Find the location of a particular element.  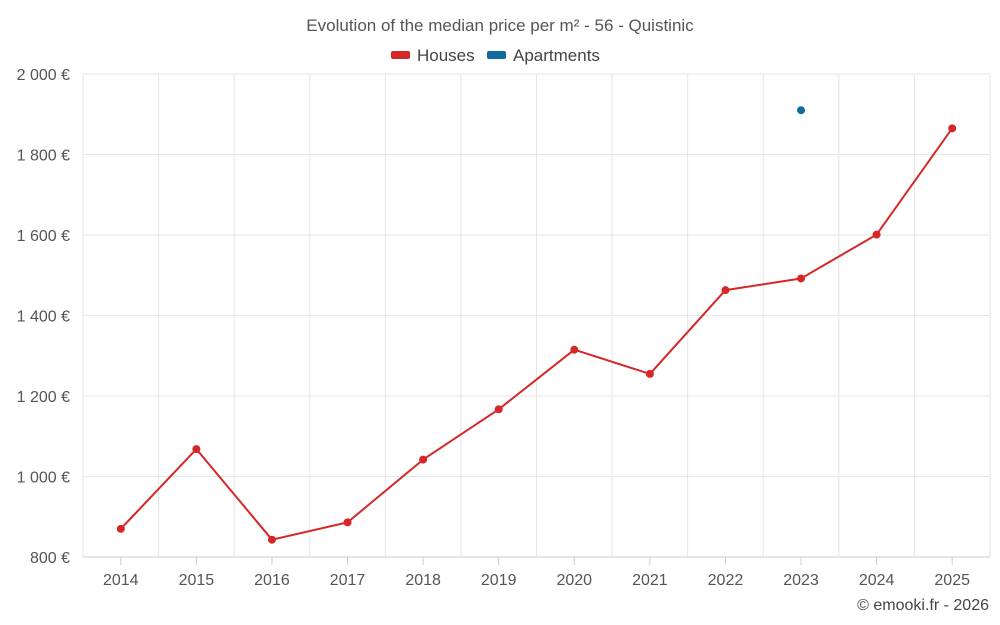

data-point-houses-2025 is located at coordinates (952, 128).